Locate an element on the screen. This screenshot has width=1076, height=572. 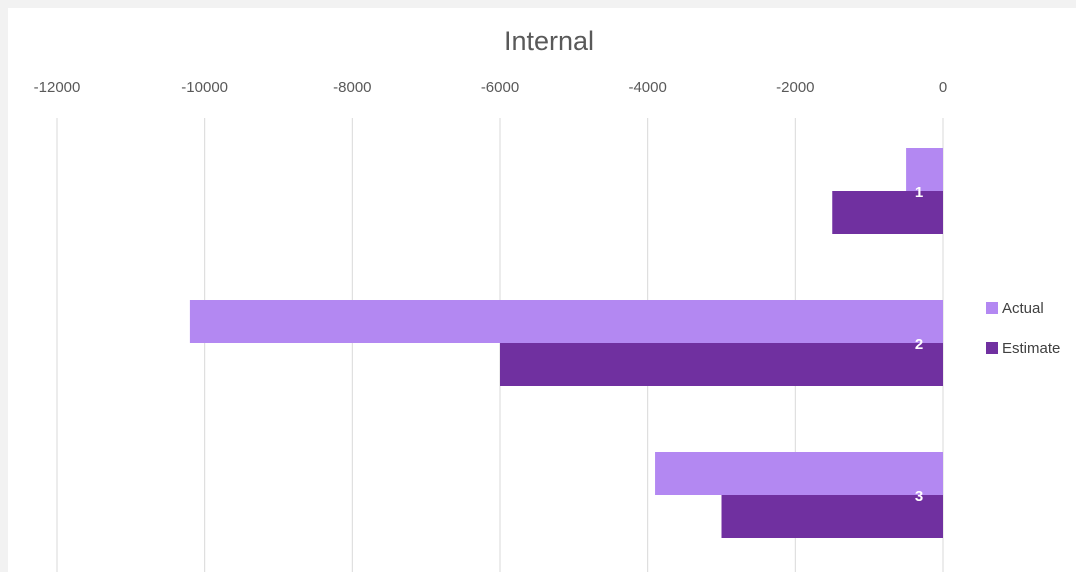
x-tick-label: -2000 is located at coordinates (795, 87).